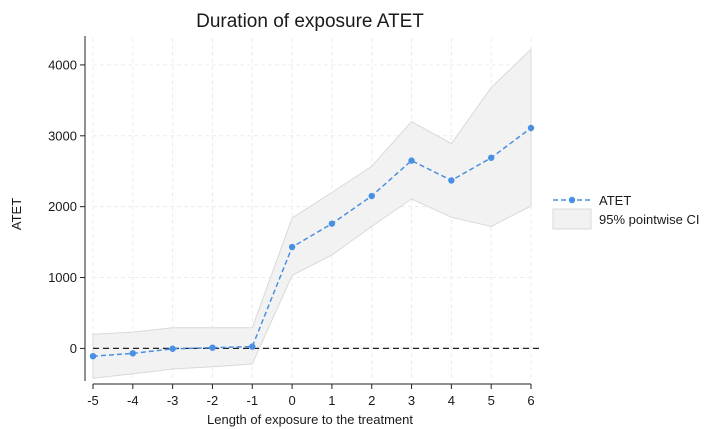 The height and width of the screenshot is (429, 723). I want to click on x-tick-label: -1, so click(252, 400).